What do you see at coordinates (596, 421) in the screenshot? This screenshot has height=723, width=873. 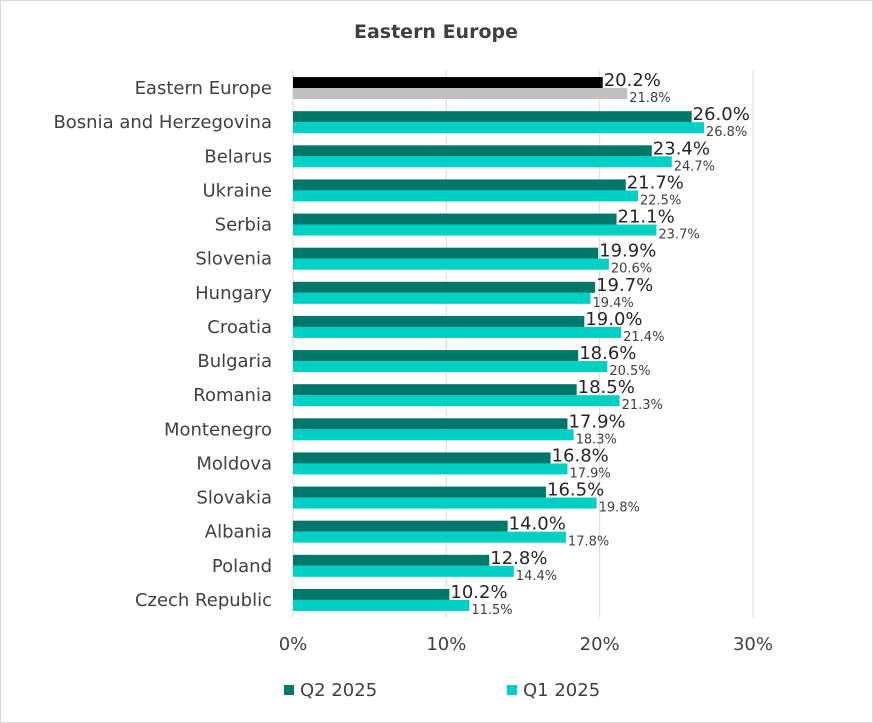 I see `data-label-q2: 17.9%` at bounding box center [596, 421].